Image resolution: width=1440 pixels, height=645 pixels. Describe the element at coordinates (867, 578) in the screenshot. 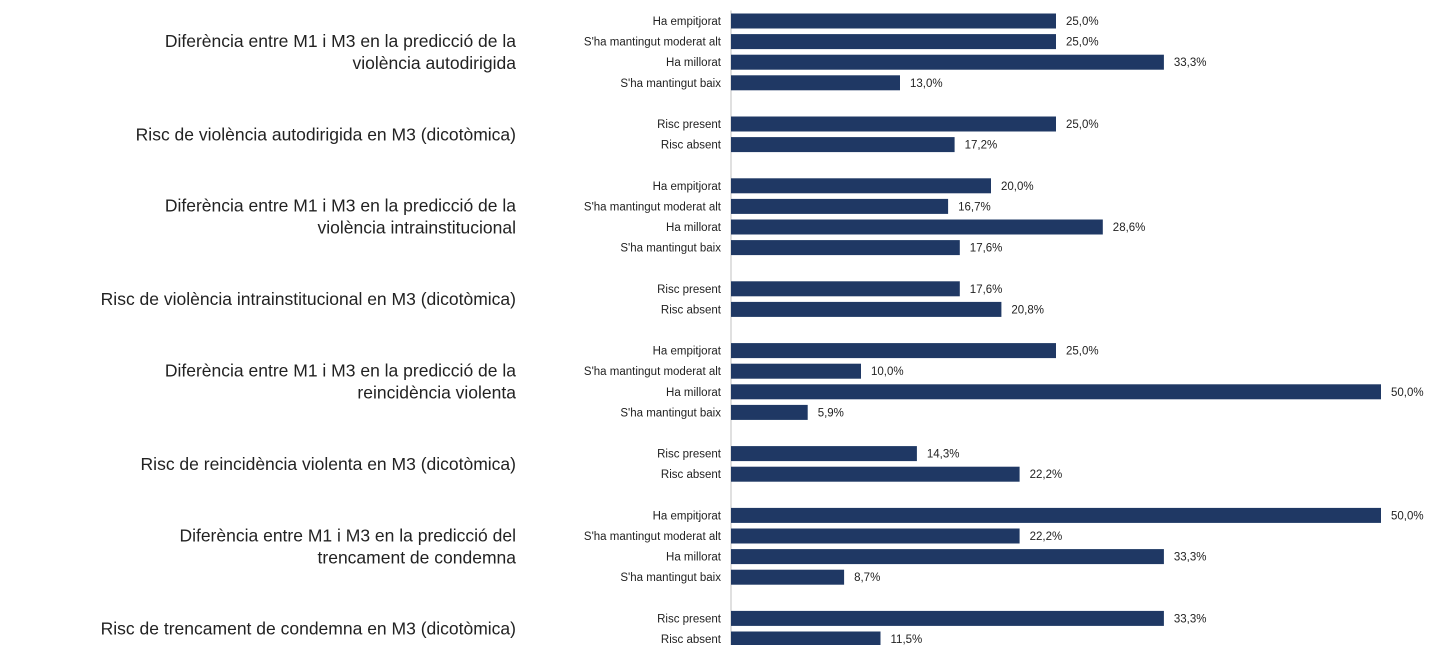

I see `value-label: 8,7%` at that location.